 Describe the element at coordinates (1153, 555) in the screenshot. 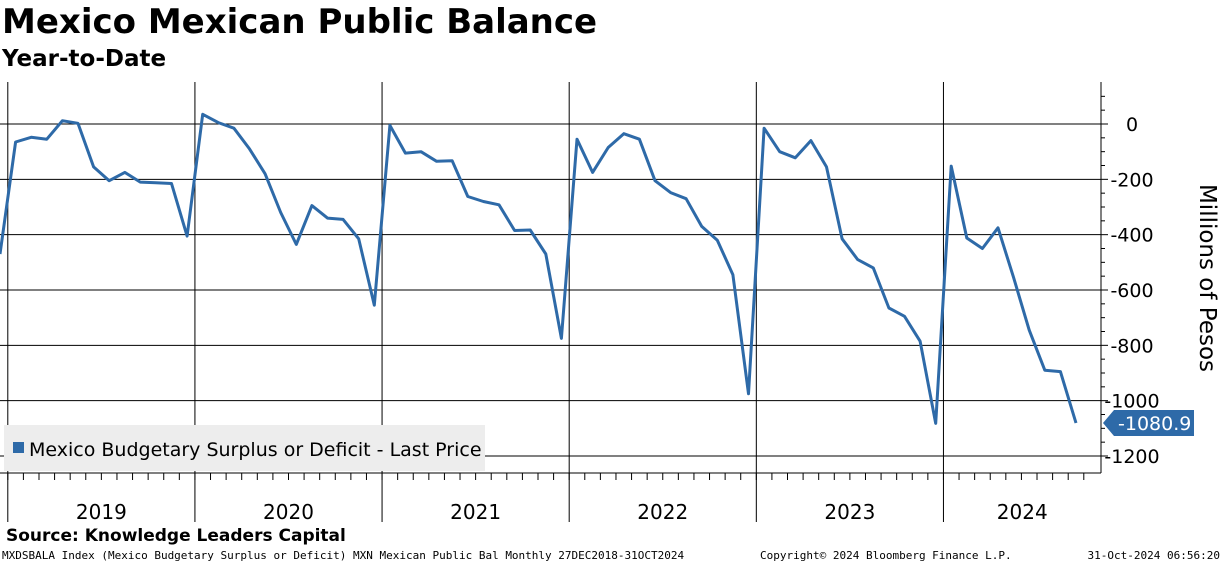

I see `footer-timestamp: 31-Oct-2024 06:56:20` at that location.